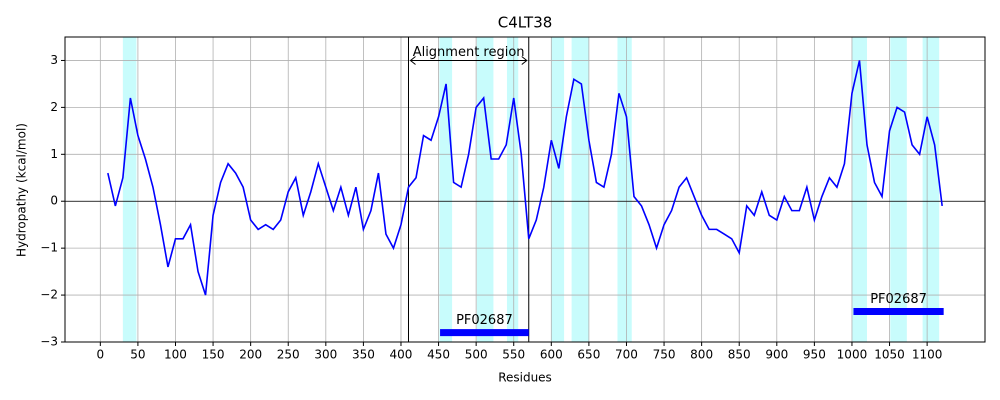  Describe the element at coordinates (513, 355) in the screenshot. I see `x-tick-label: 550` at that location.